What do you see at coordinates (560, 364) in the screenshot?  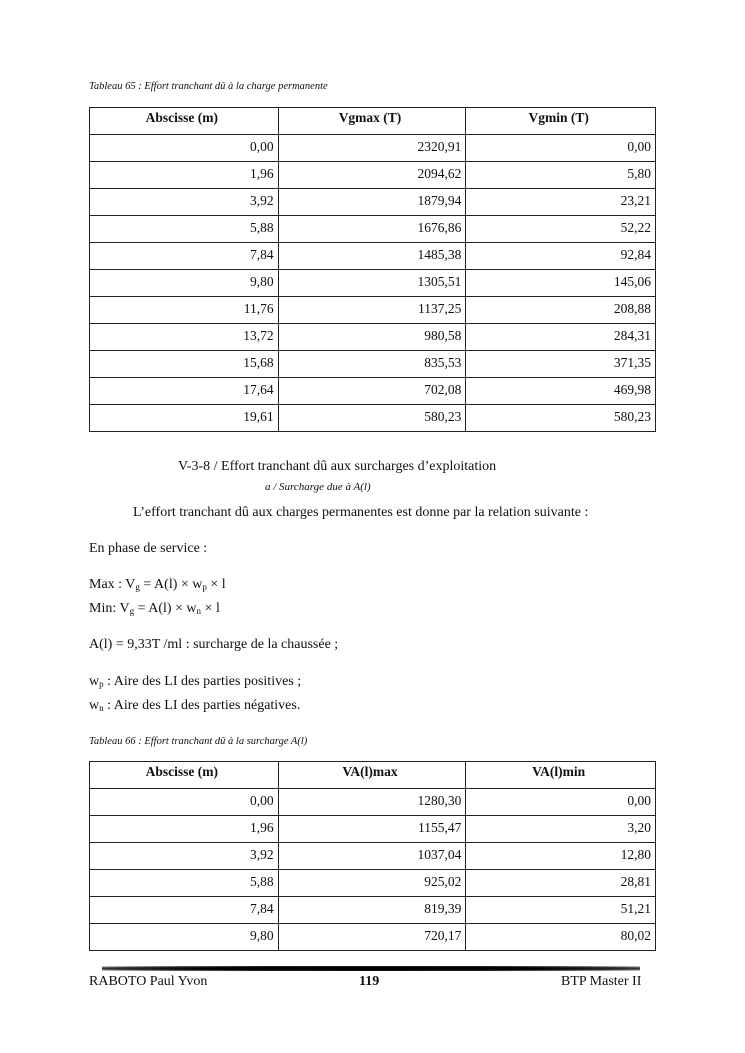 I see `table-cell: 371,35` at bounding box center [560, 364].